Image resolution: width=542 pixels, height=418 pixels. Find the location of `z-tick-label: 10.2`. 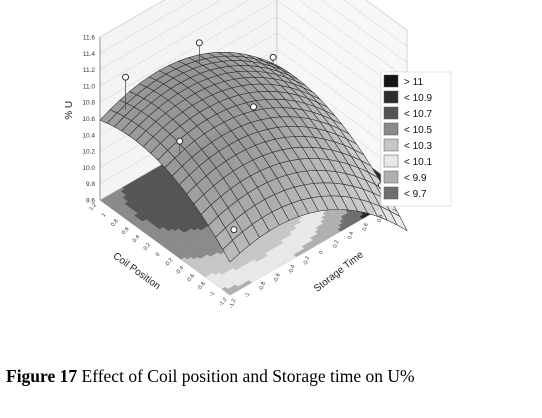

z-tick-label: 10.2 is located at coordinates (88, 152).